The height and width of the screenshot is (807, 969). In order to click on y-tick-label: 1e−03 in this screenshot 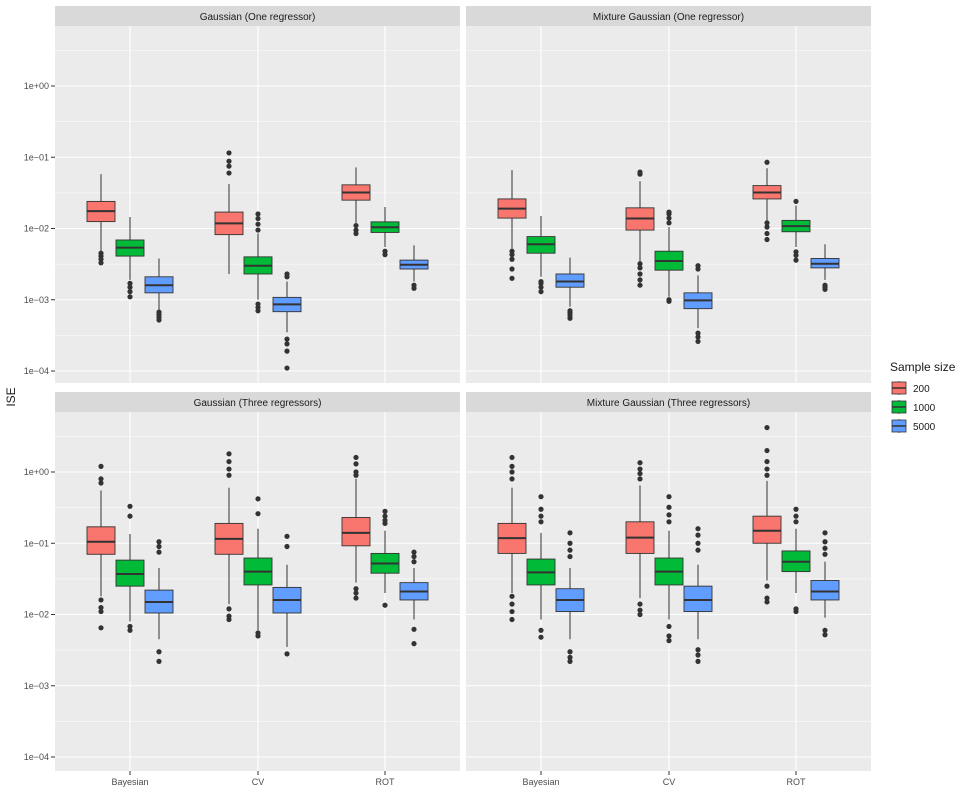, I will do `click(36, 300)`.